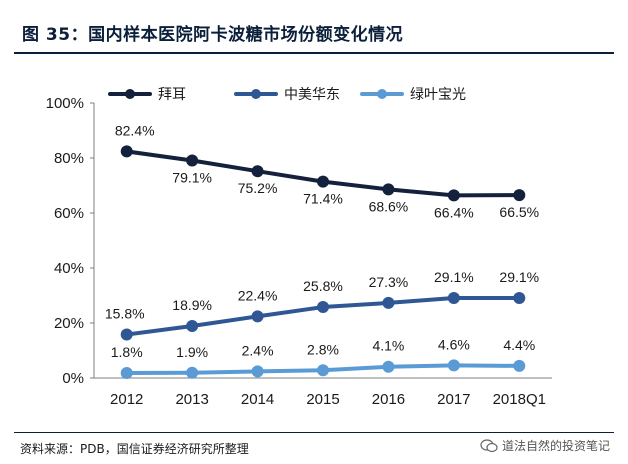  I want to click on data-label: 66.4%, so click(454, 212).